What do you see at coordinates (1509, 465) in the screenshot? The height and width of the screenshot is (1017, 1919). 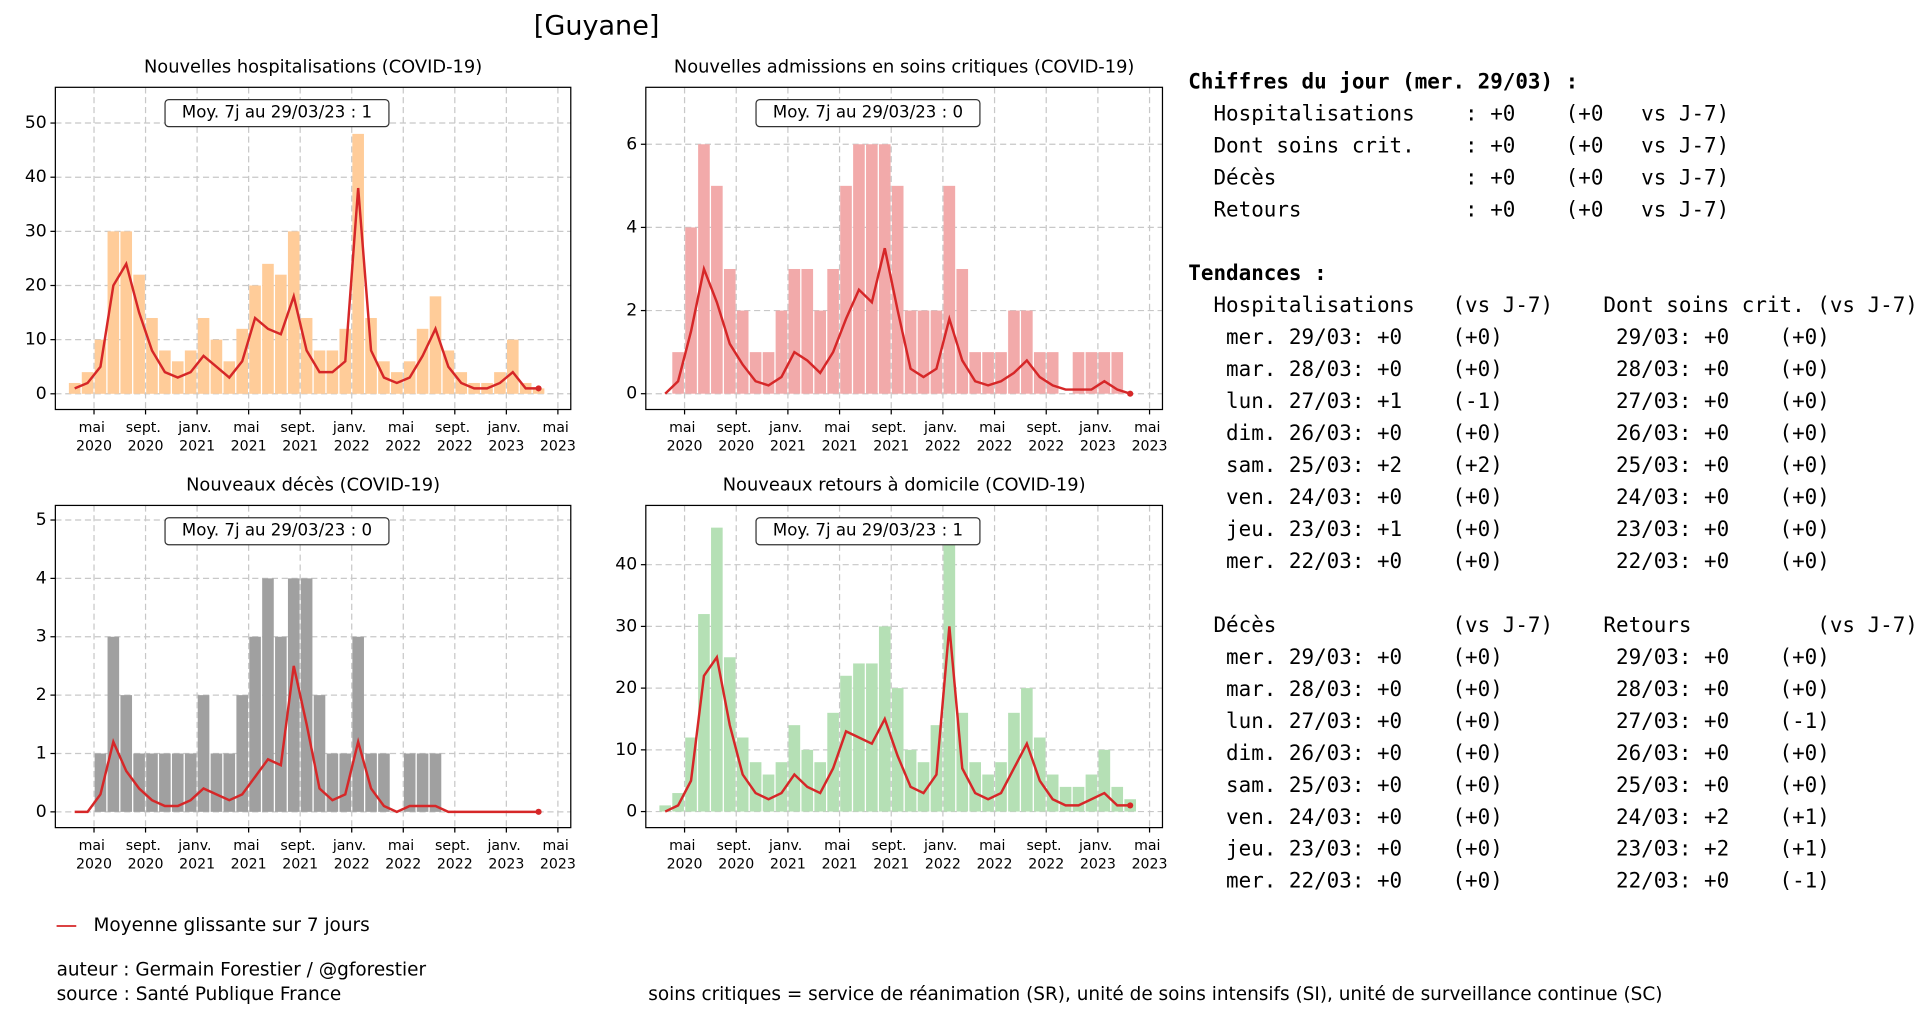 I see `panel-row: sam. 25/03: +2 (+2) 25/03: +0 (+0)` at bounding box center [1509, 465].